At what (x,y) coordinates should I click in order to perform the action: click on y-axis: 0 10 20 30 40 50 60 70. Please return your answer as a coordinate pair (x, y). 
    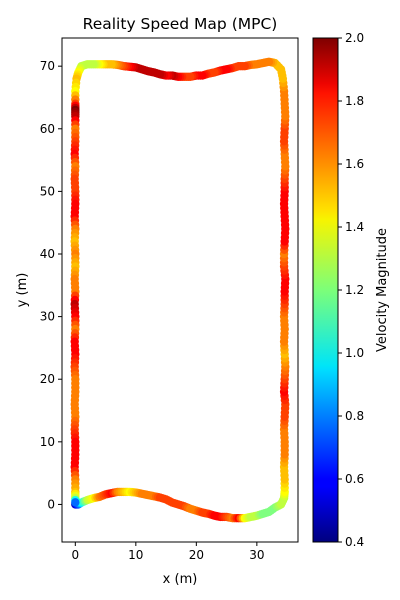
    Looking at the image, I should click on (51, 285).